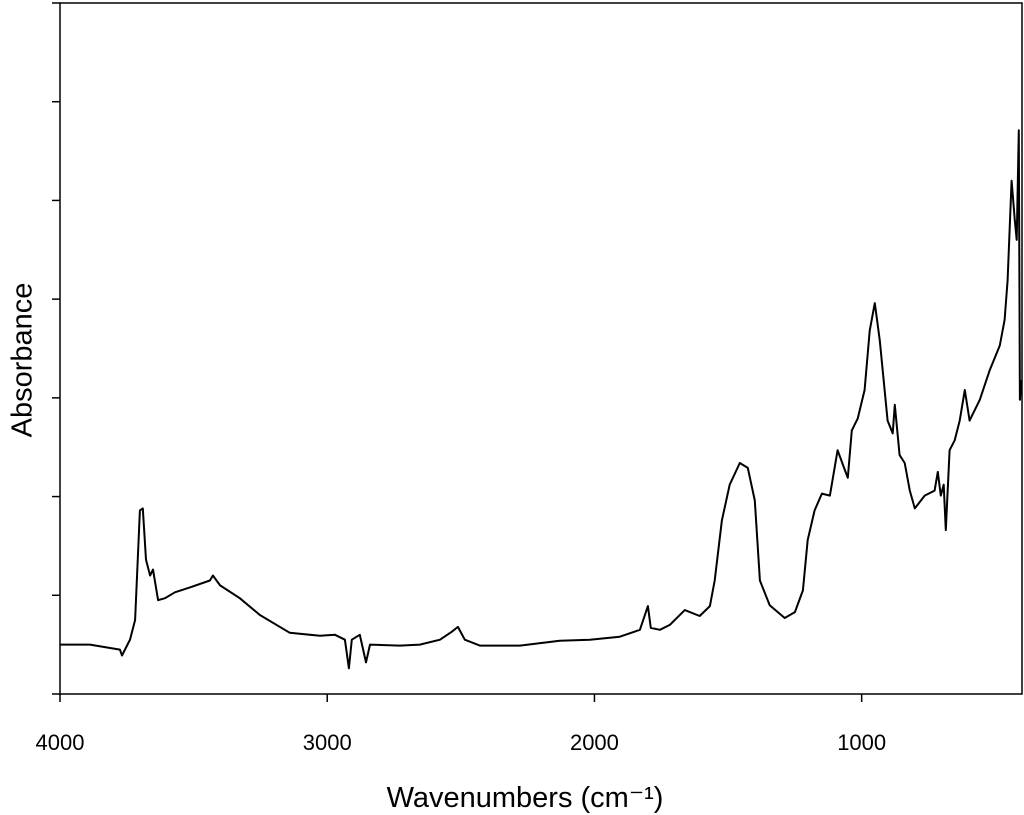  What do you see at coordinates (60, 742) in the screenshot?
I see `x-tick-label: 4000` at bounding box center [60, 742].